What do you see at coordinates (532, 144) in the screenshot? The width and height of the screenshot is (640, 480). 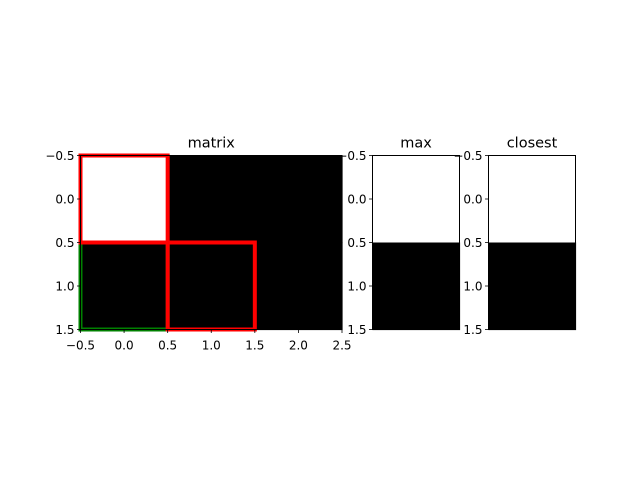 I see `closest-title: closest` at bounding box center [532, 144].